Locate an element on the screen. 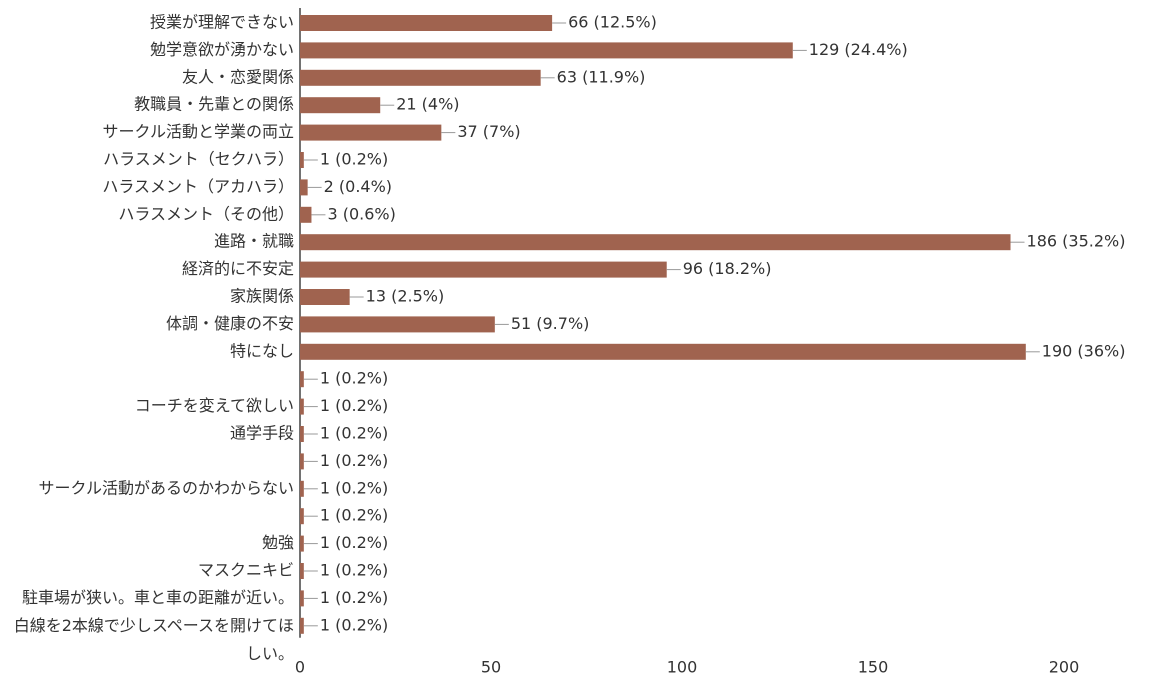 Image resolution: width=1154 pixels, height=680 pixels. y-tick-label: 体調・健康の不安 is located at coordinates (230, 323).